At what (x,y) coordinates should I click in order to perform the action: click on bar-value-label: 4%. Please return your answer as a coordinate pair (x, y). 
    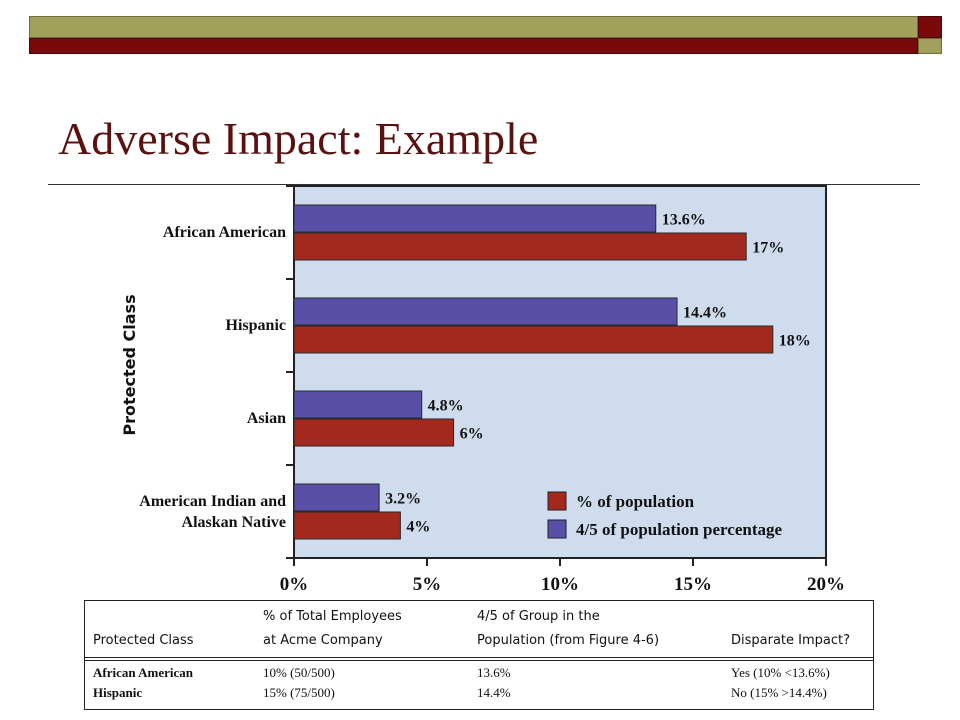
    Looking at the image, I should click on (418, 527).